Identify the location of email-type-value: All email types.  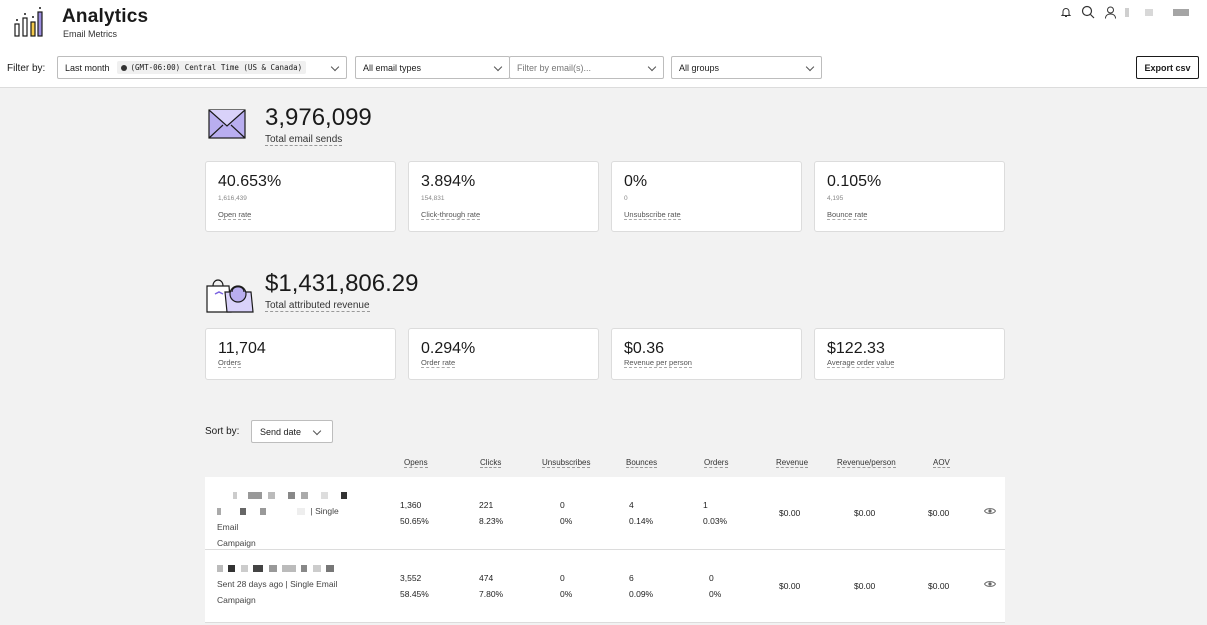
(392, 67).